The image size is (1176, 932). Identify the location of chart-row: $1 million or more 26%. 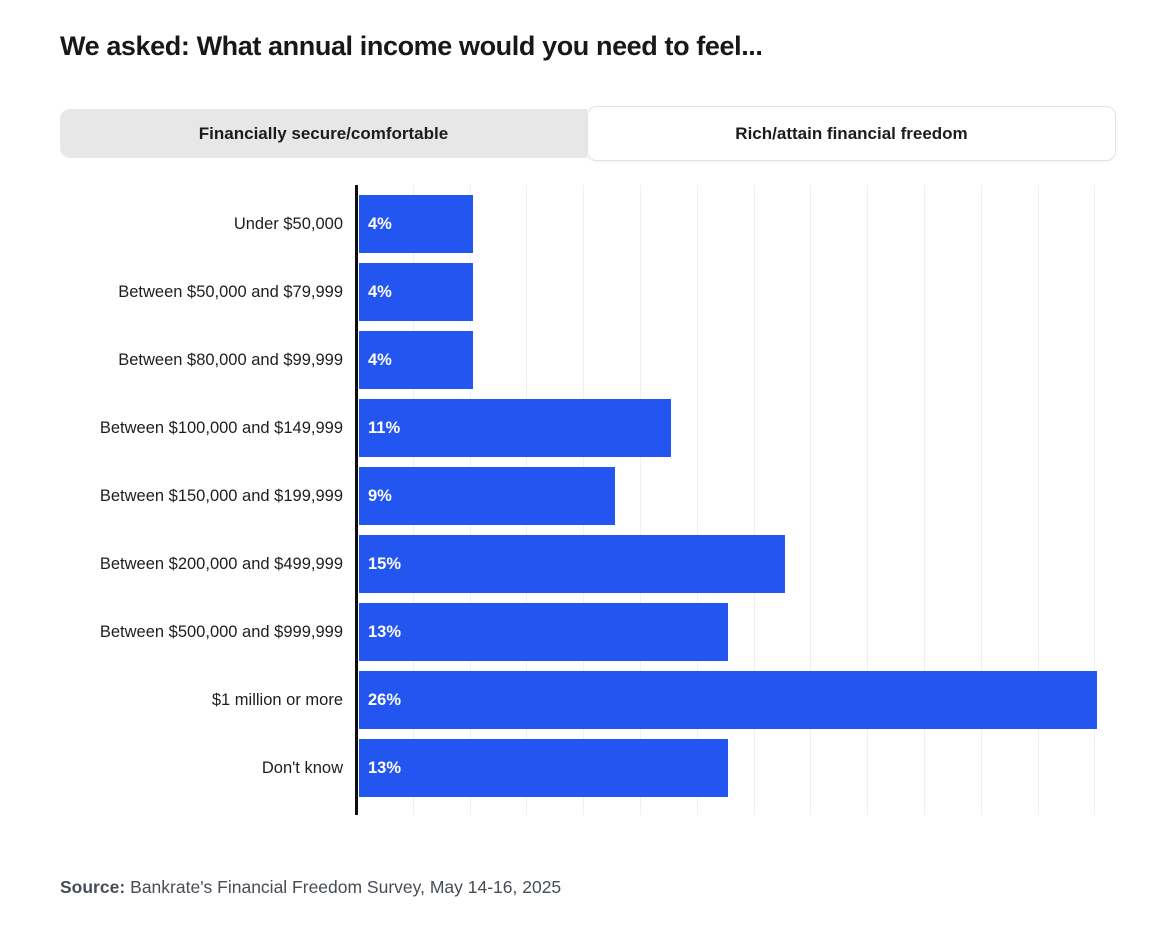
(588, 700).